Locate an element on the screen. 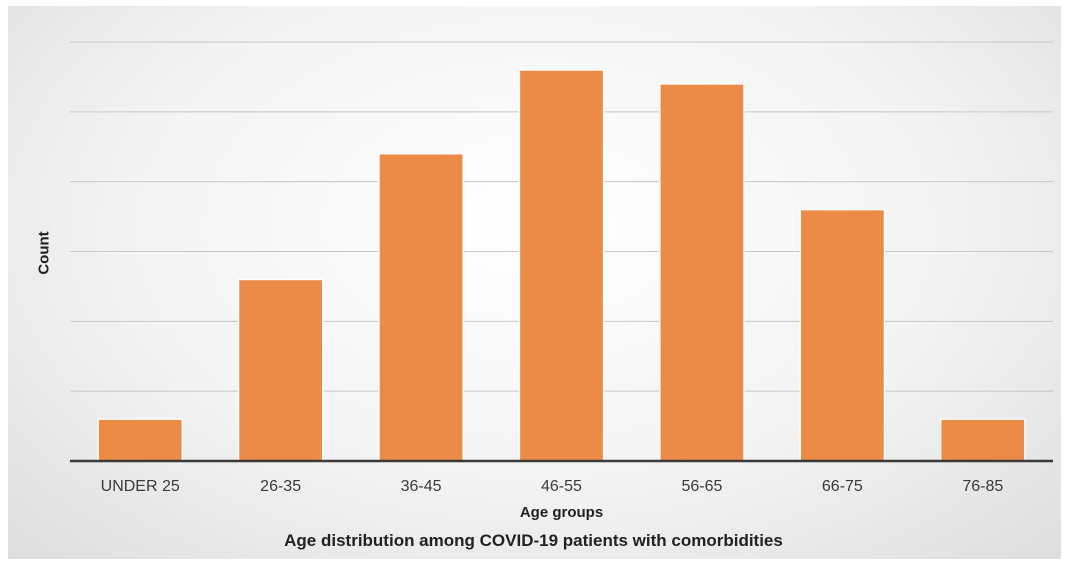 The height and width of the screenshot is (563, 1067). x-tick-label: UNDER 25 is located at coordinates (140, 486).